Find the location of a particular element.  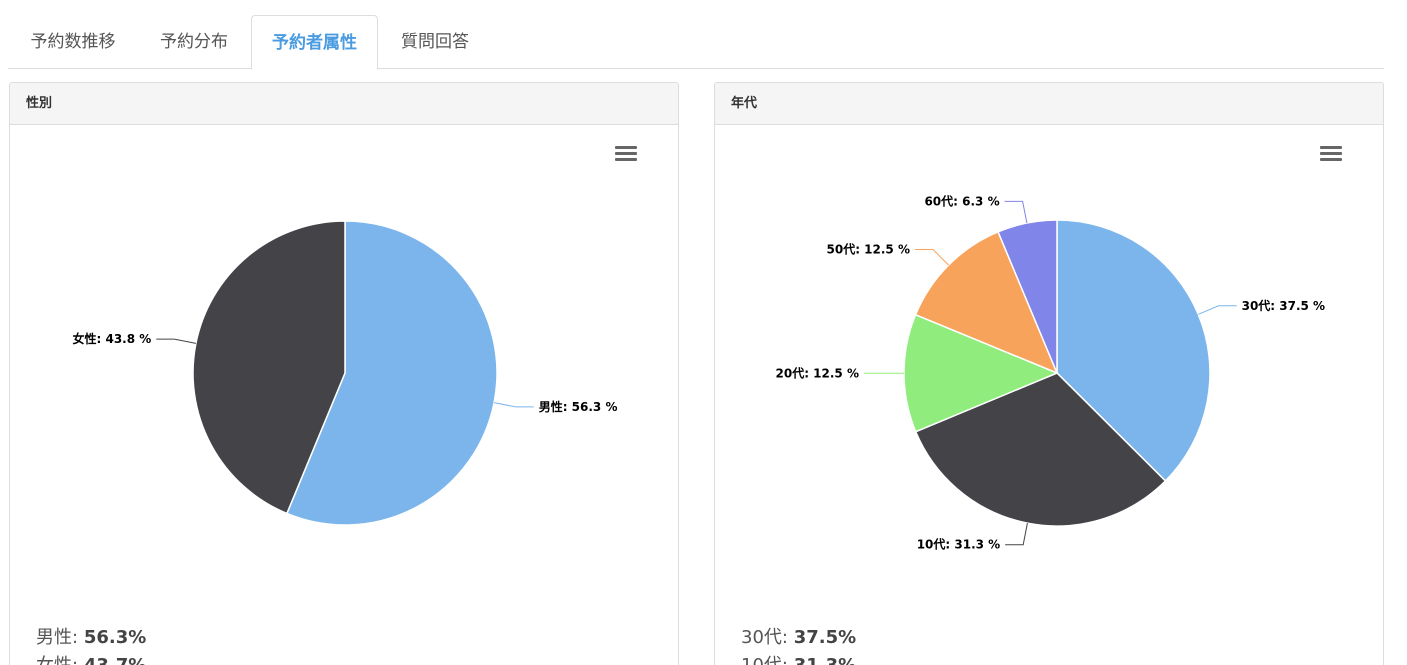

tab-bar: 予約数推移 予約分布 予約者属性 質問回答 is located at coordinates (696, 42).